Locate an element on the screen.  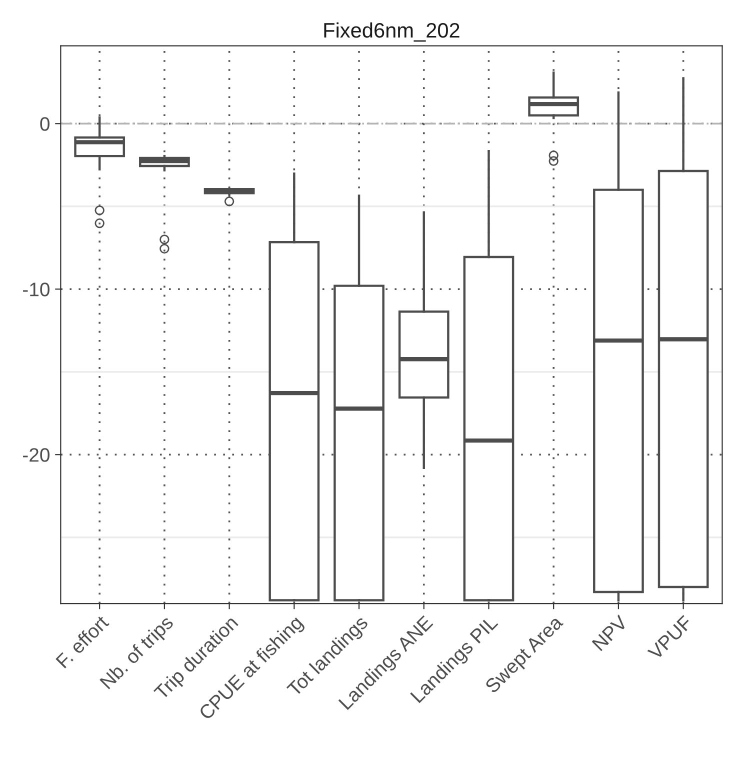
y-tick-label: -20 is located at coordinates (36, 455).